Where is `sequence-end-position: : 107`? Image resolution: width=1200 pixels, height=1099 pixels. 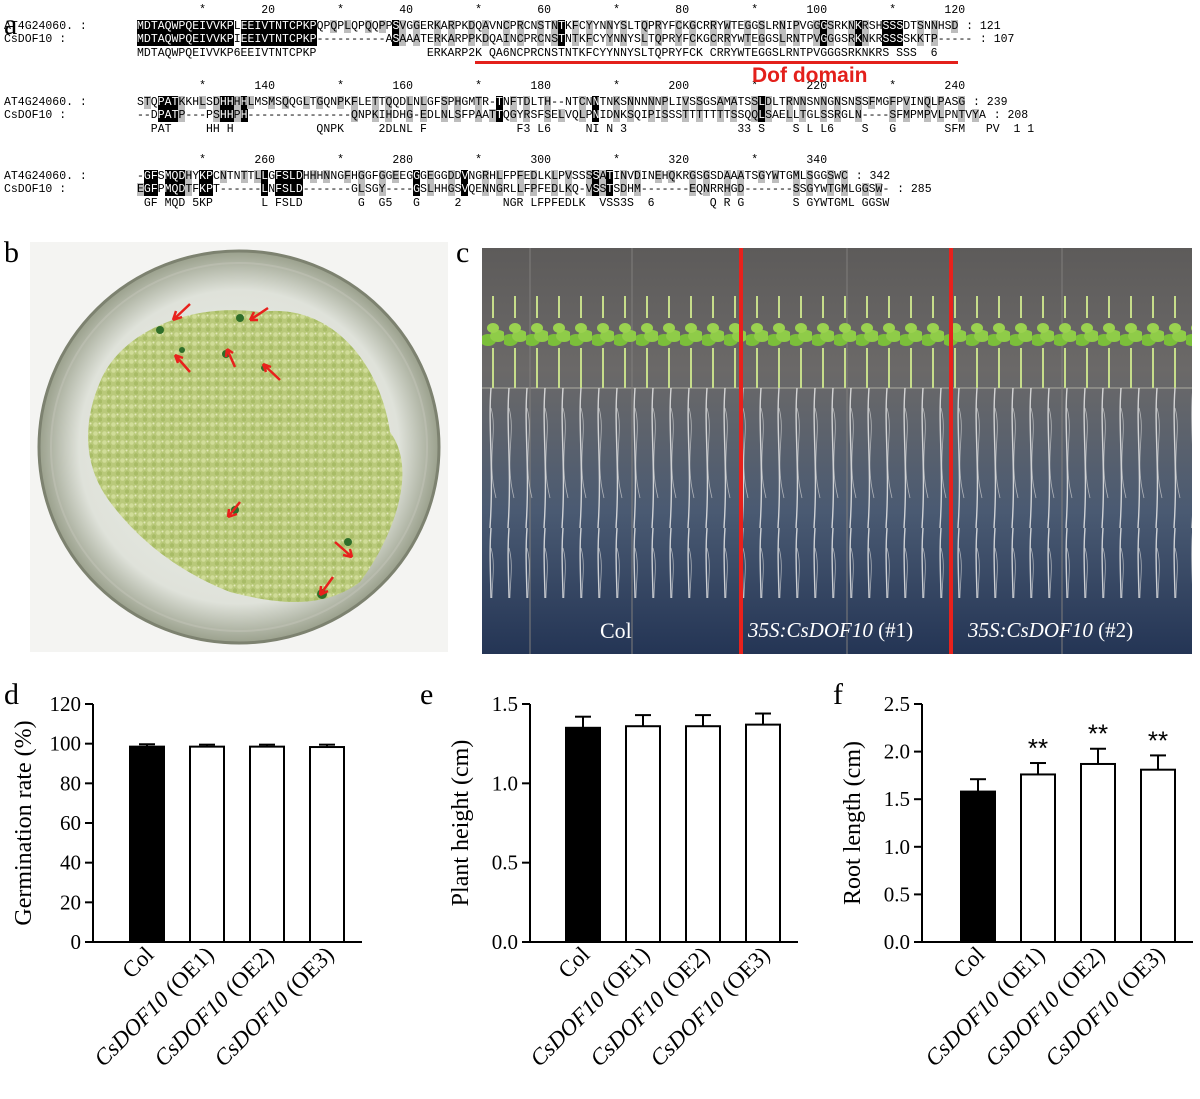
sequence-end-position: : 107 is located at coordinates (997, 39).